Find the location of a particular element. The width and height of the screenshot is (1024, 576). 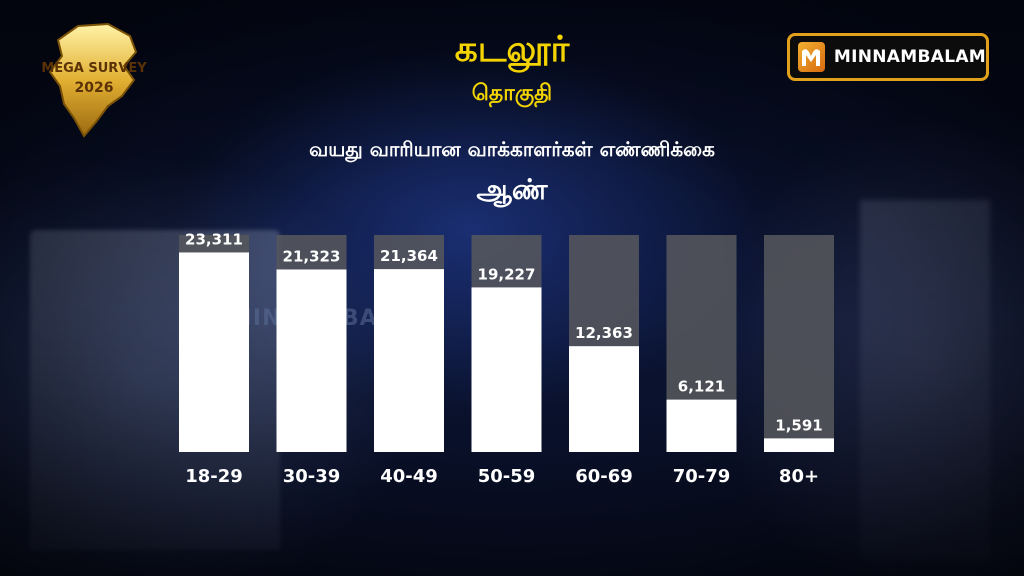

brand-name: MINNAMBALAM is located at coordinates (909, 57).